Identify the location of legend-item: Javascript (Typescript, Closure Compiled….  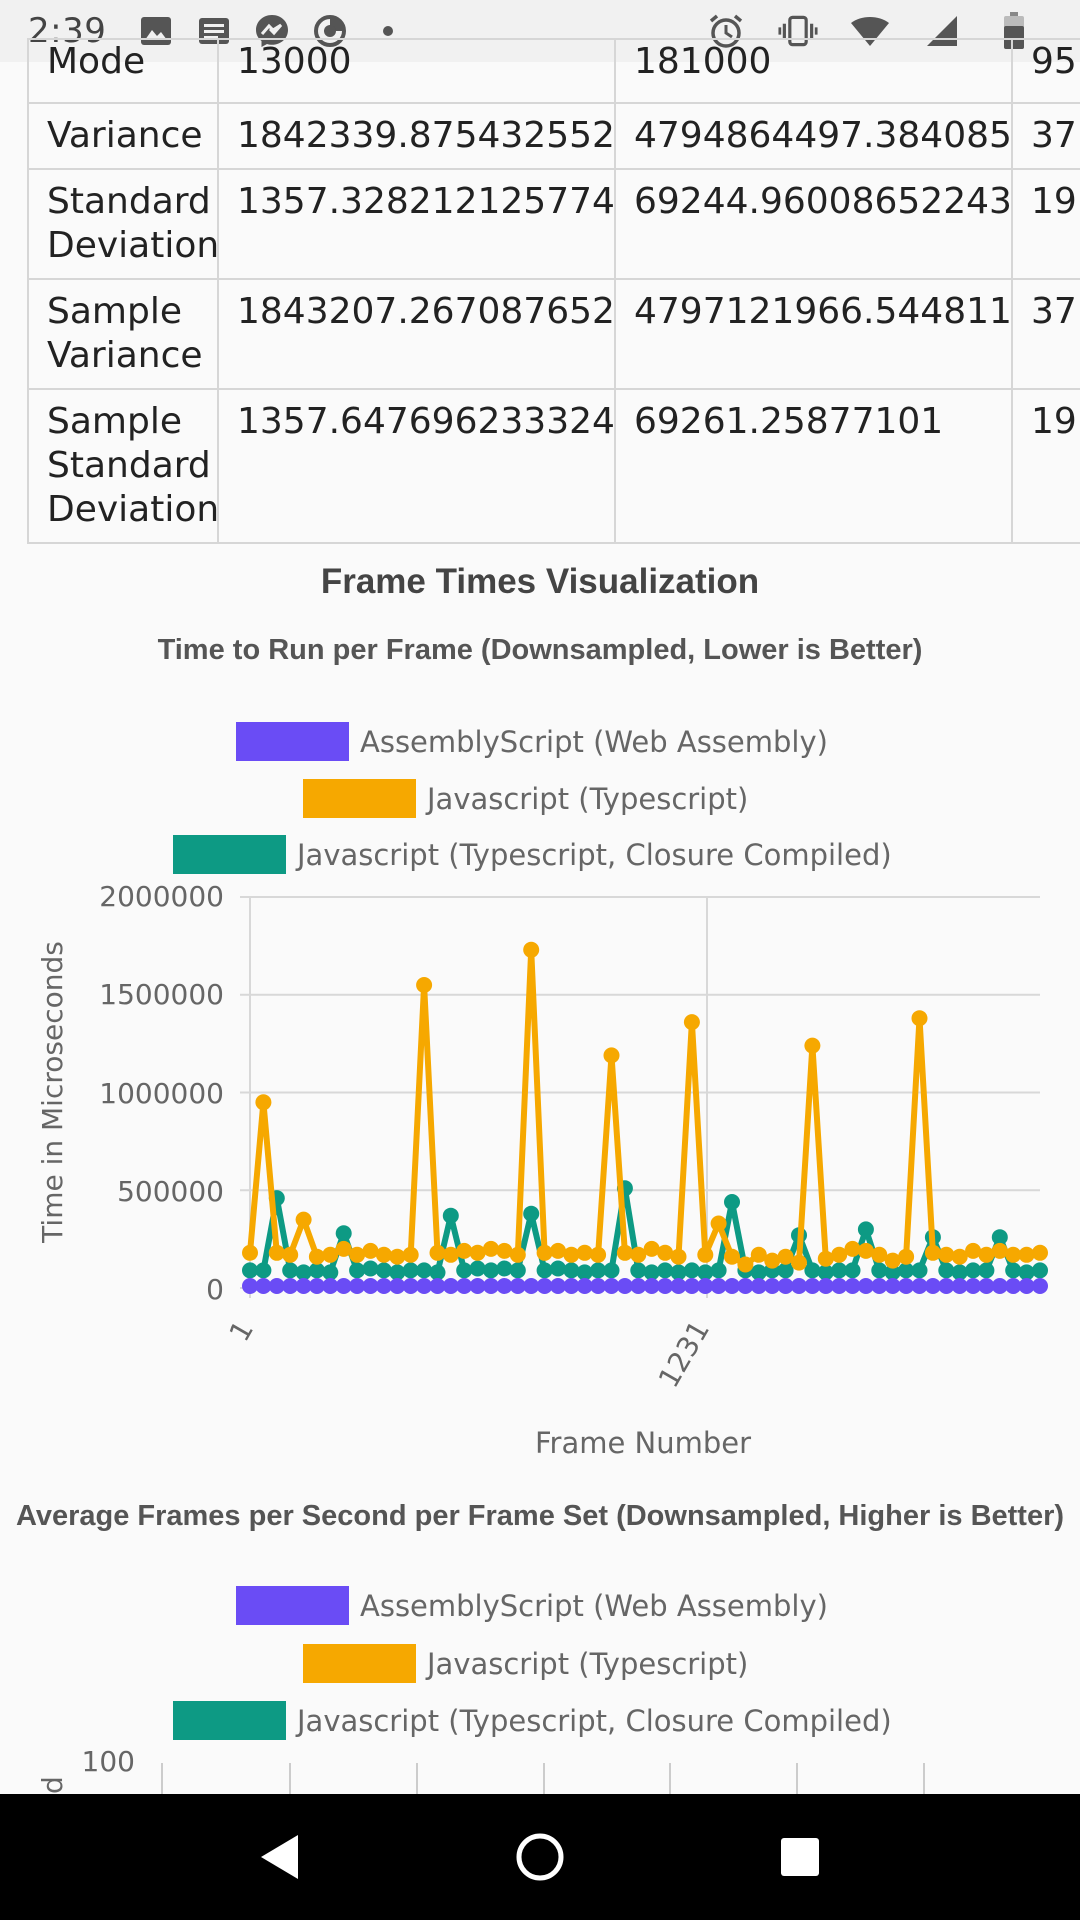
(532, 1720).